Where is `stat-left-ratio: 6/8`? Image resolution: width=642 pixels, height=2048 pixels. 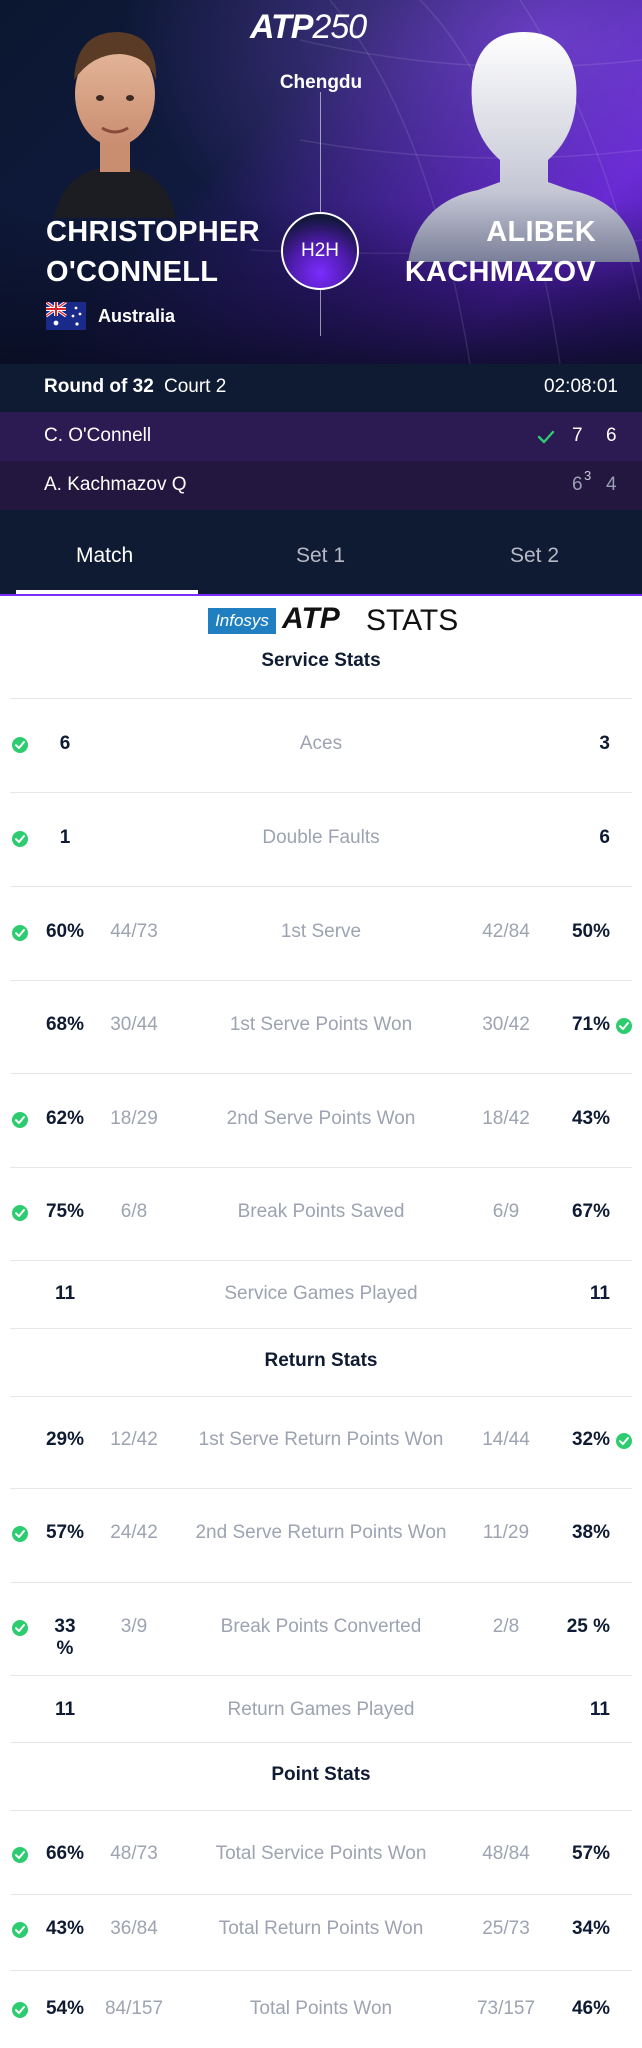
stat-left-ratio: 6/8 is located at coordinates (134, 1211).